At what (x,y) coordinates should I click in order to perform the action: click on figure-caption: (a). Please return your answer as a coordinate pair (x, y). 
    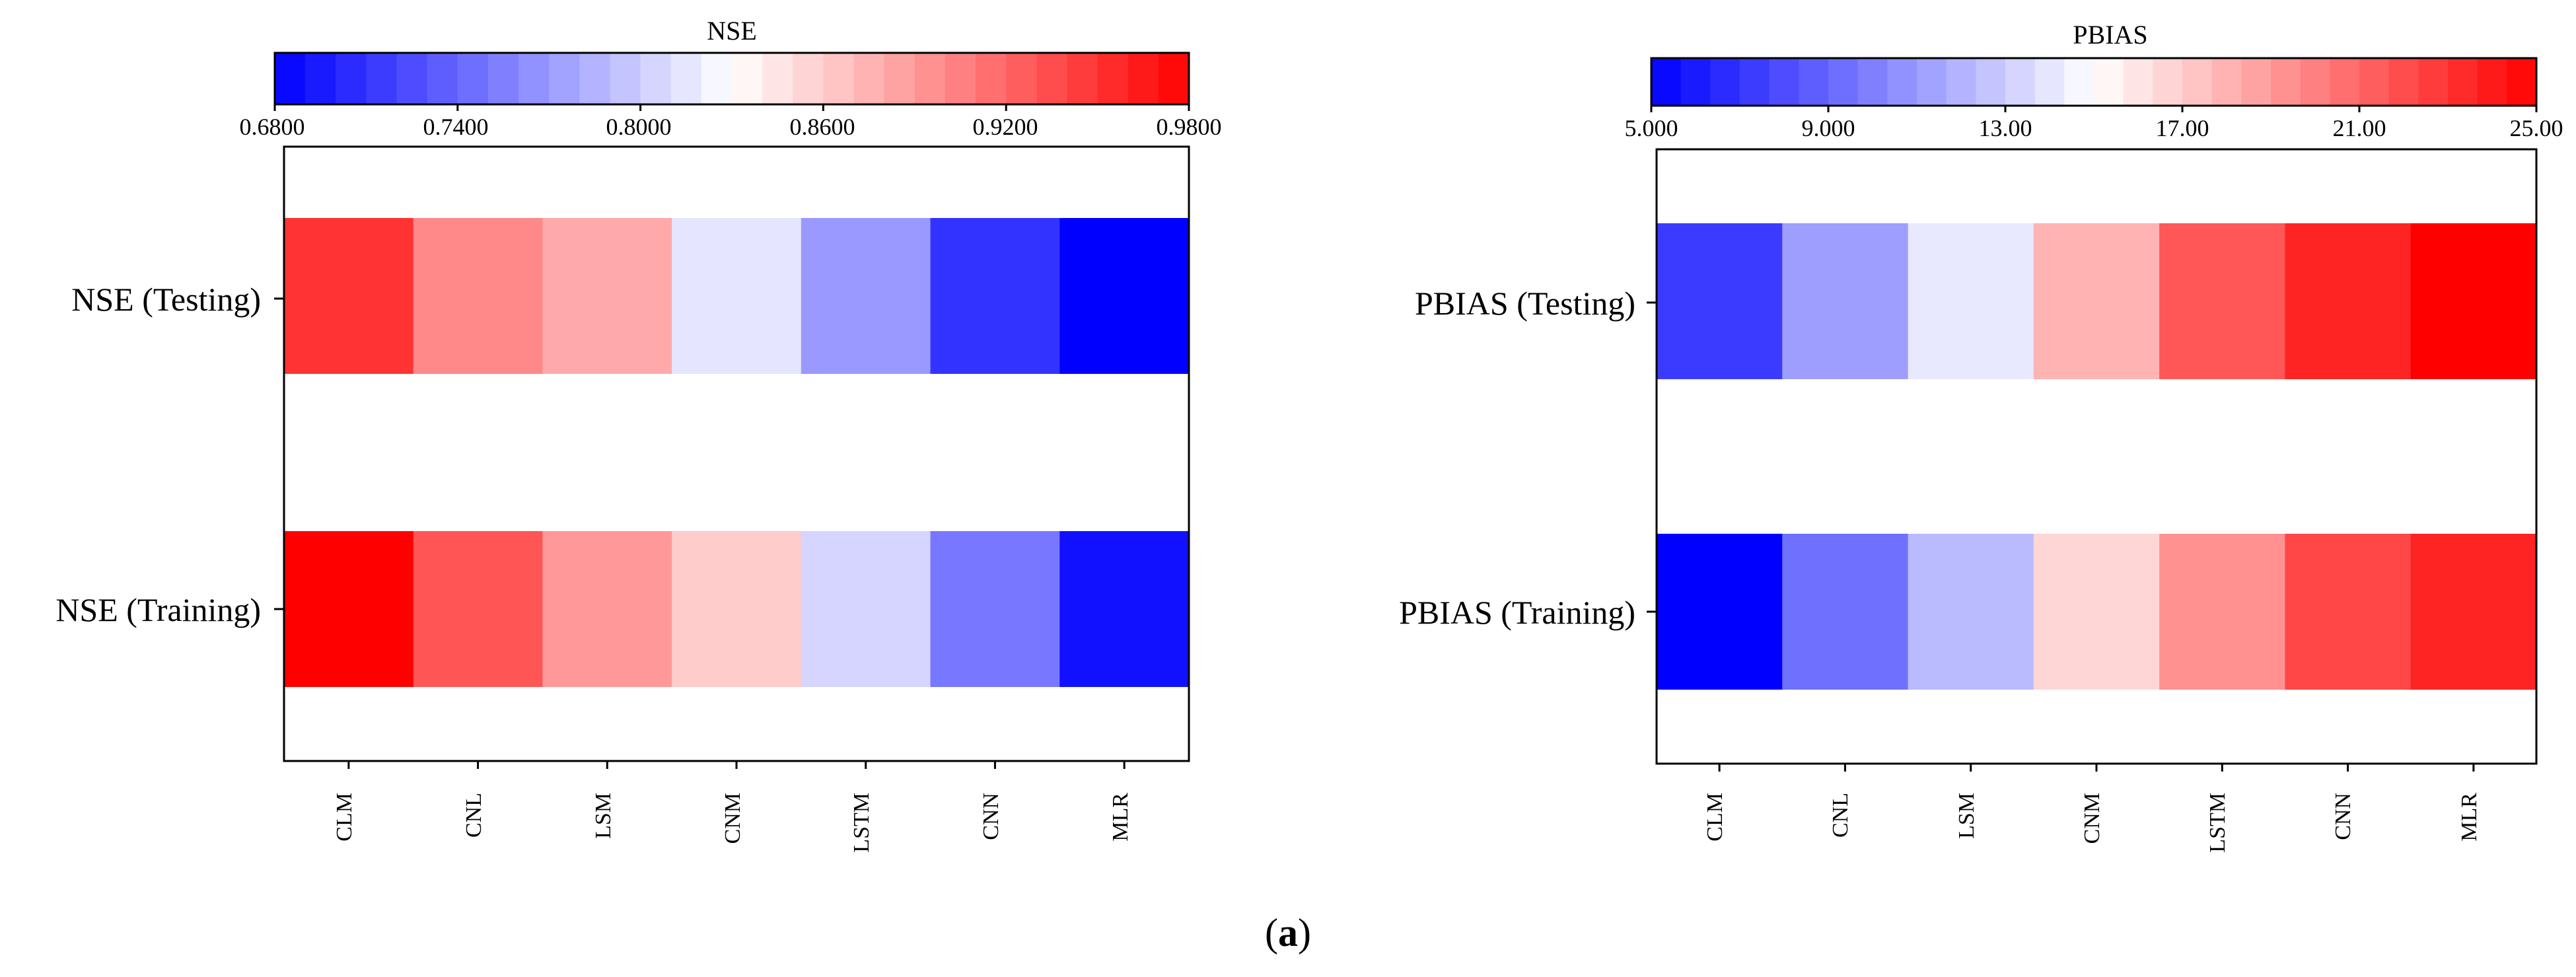
    Looking at the image, I should click on (1288, 933).